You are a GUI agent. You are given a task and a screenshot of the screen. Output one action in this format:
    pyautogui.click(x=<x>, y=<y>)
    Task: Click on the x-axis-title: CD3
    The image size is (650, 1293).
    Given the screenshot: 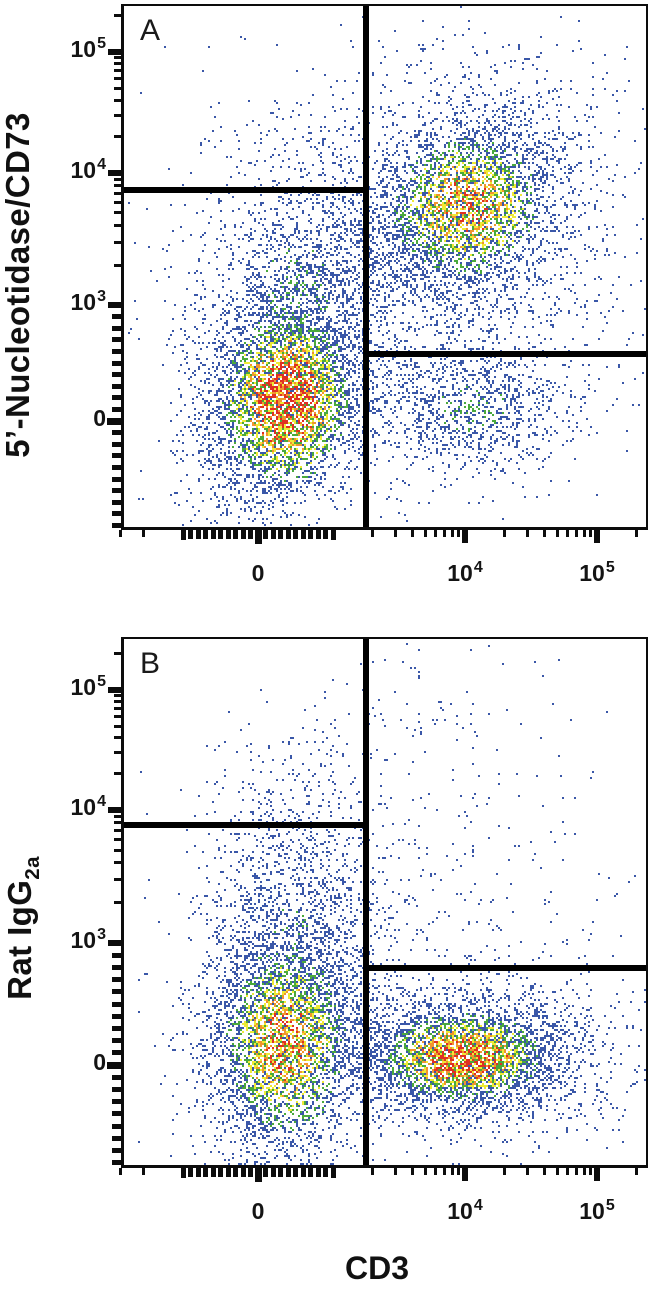 What is the action you would take?
    pyautogui.click(x=376, y=1268)
    